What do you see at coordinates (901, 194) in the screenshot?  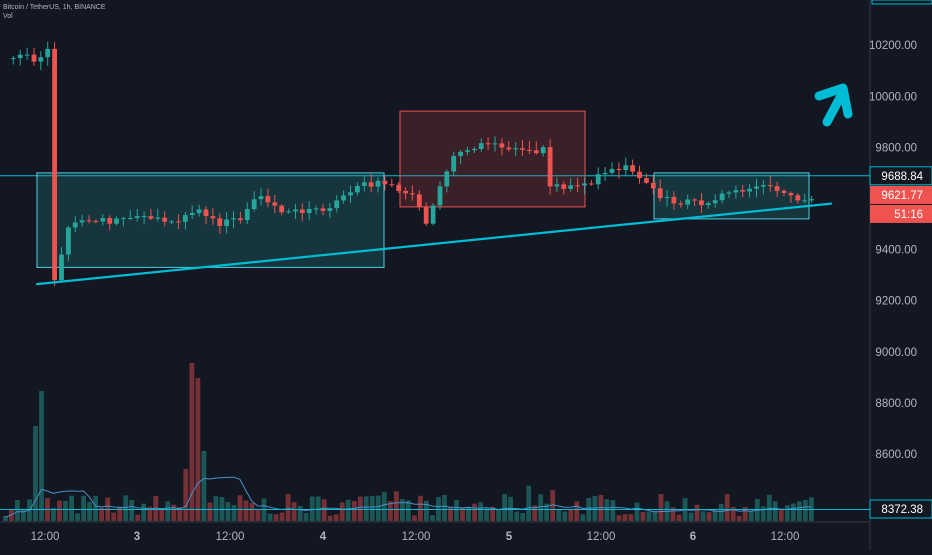 I see `last-price-badge-bg` at bounding box center [901, 194].